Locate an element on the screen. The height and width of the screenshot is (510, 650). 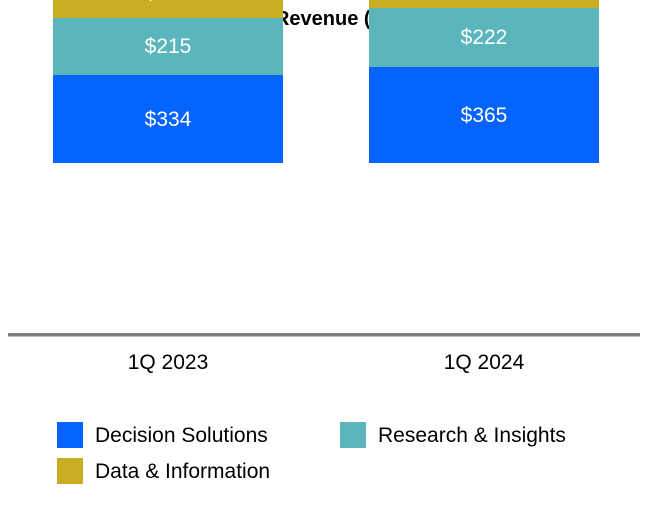
legend-item-research-insights: Research & Insights is located at coordinates (453, 435).